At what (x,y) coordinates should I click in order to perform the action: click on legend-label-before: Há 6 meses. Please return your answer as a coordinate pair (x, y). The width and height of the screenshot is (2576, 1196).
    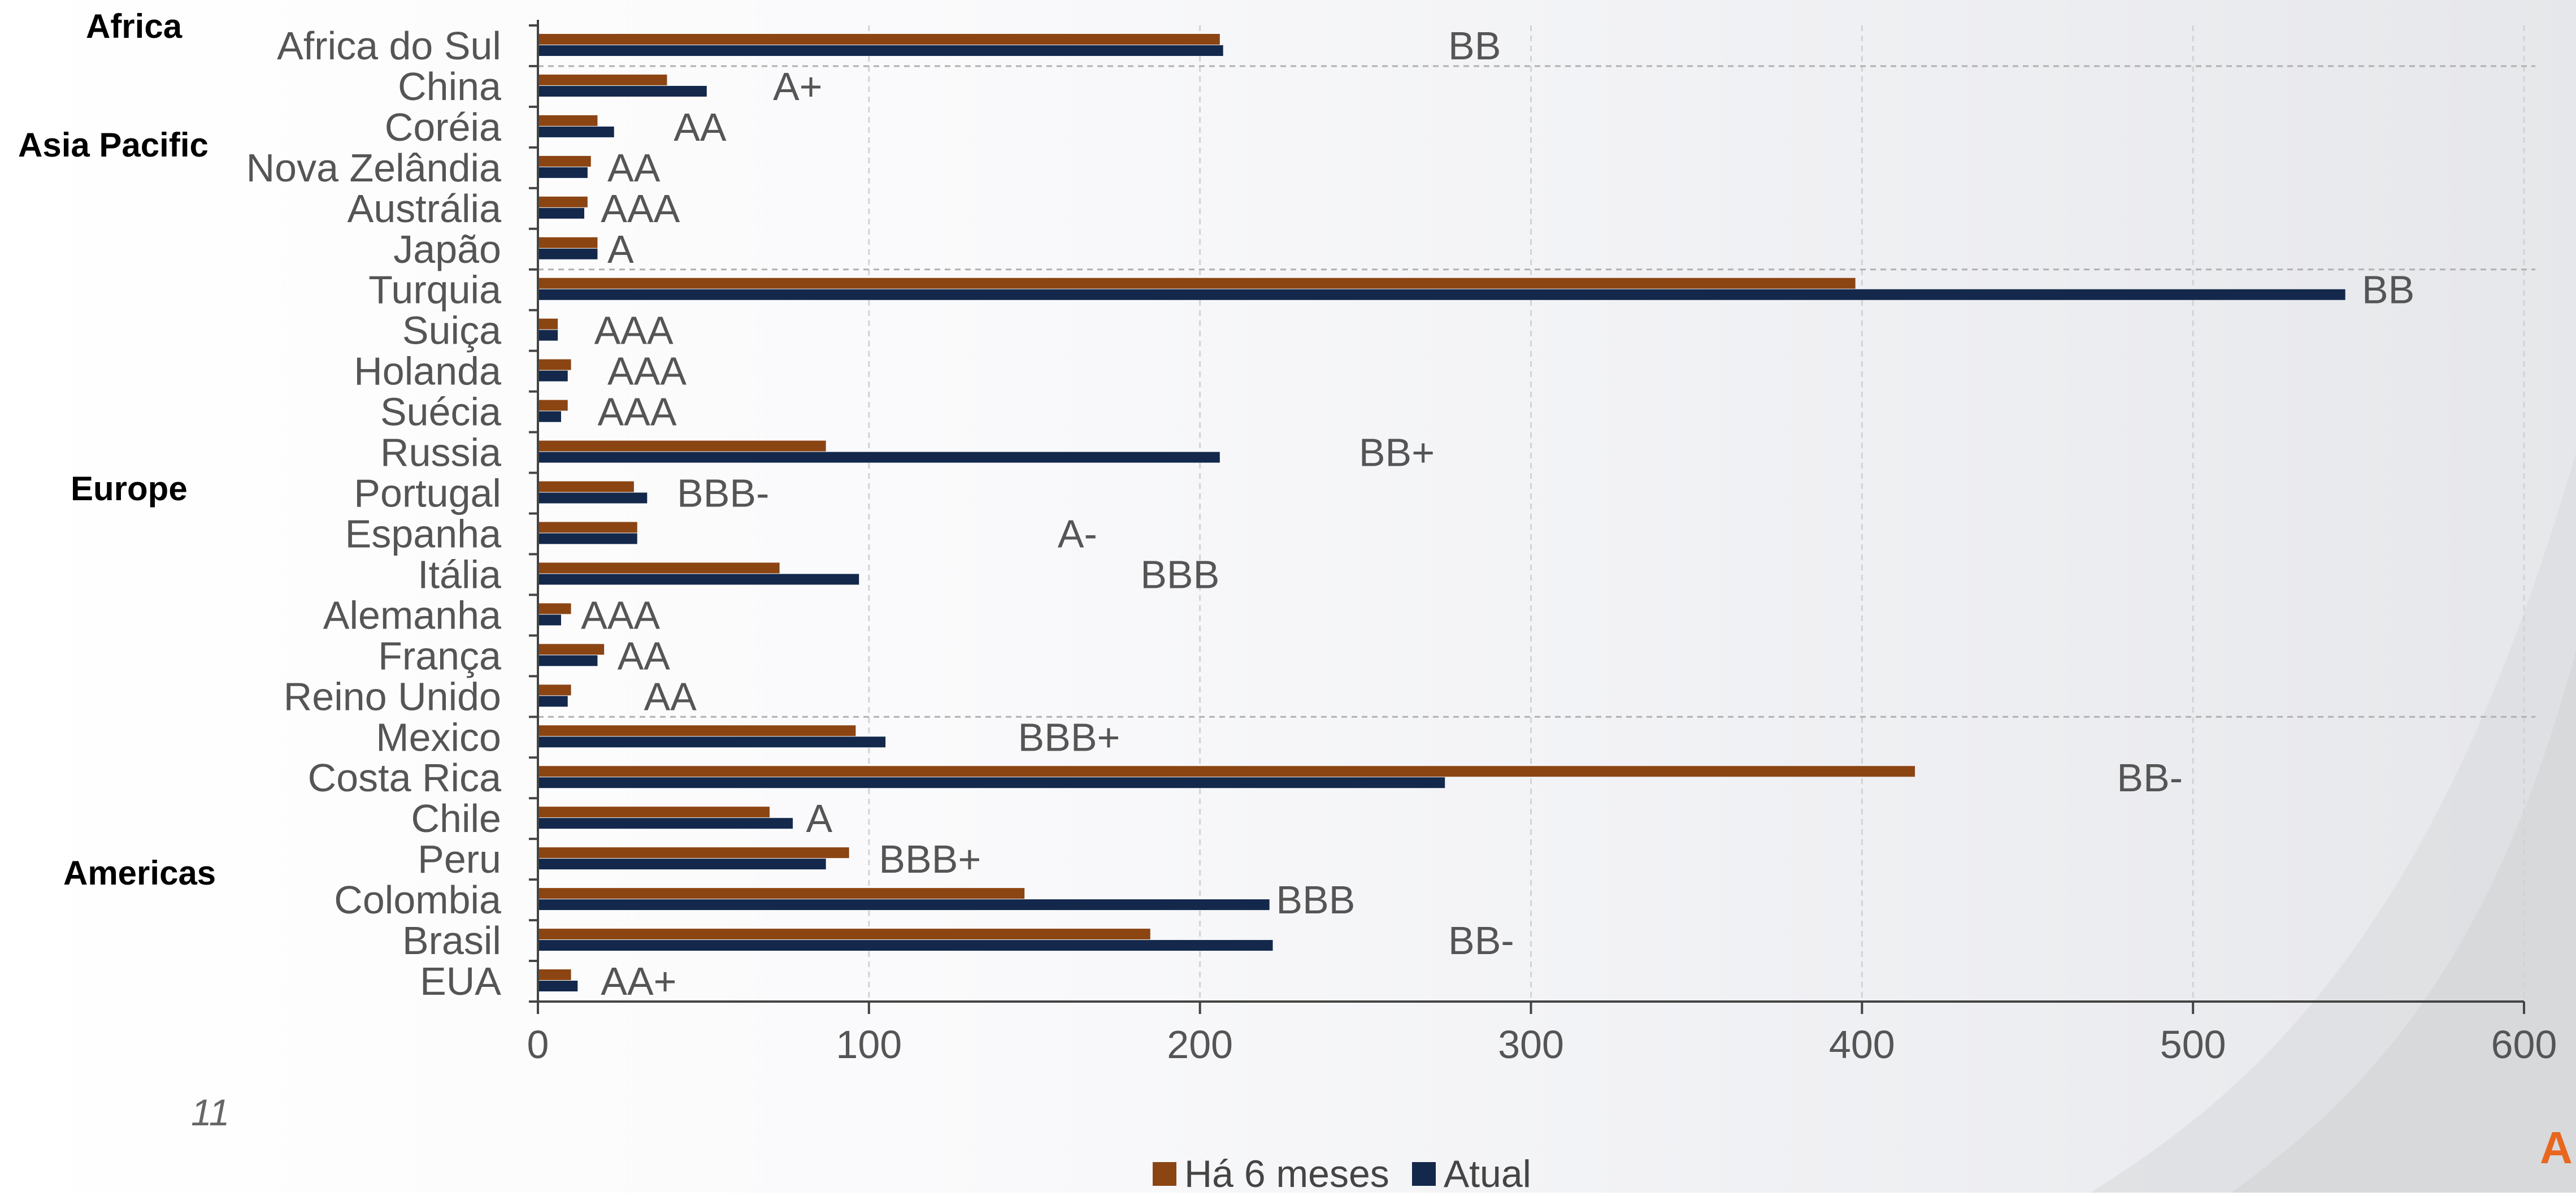
    Looking at the image, I should click on (1286, 1173).